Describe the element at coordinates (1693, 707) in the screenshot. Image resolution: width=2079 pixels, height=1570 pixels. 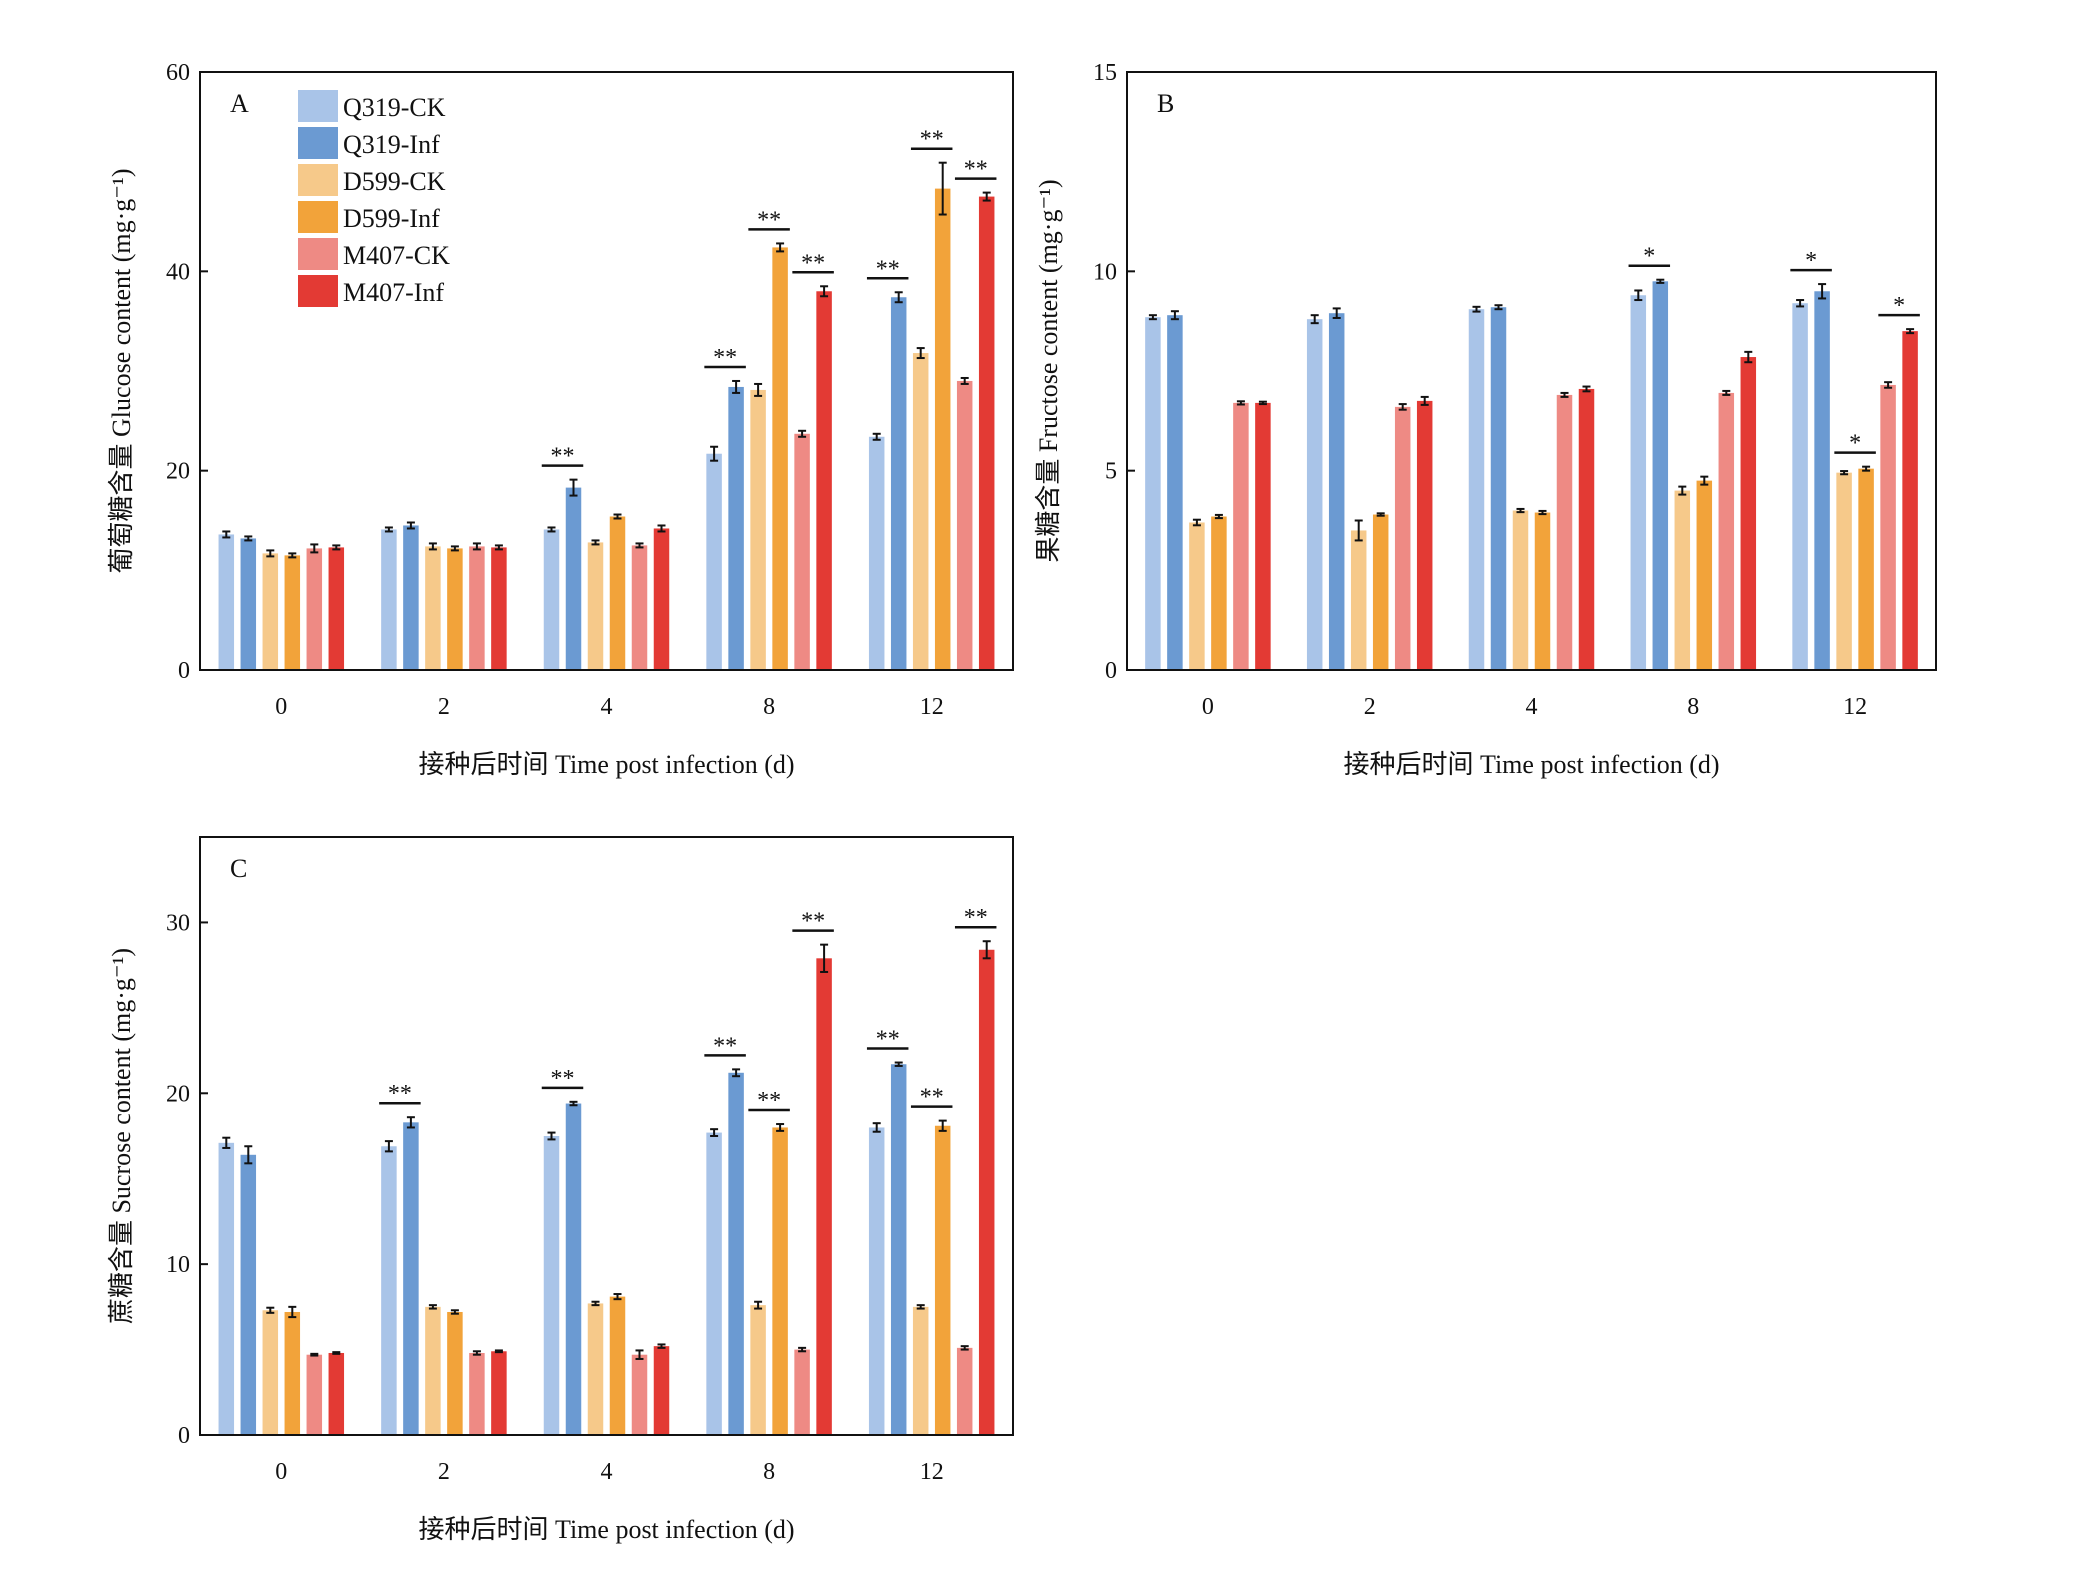
I see `x-tick-label: 8` at that location.